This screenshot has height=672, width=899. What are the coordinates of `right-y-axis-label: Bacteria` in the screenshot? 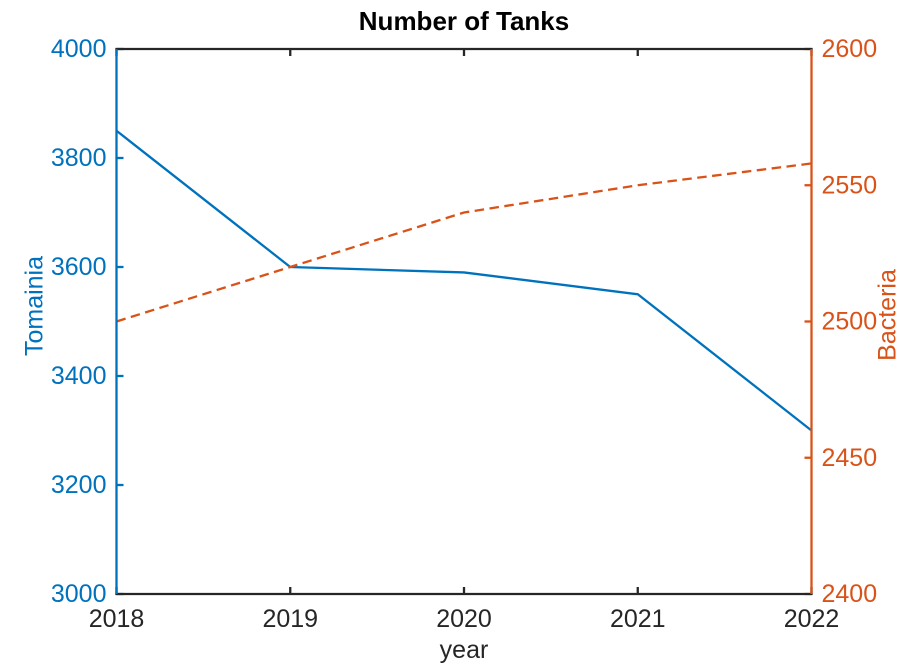 It's located at (886, 315).